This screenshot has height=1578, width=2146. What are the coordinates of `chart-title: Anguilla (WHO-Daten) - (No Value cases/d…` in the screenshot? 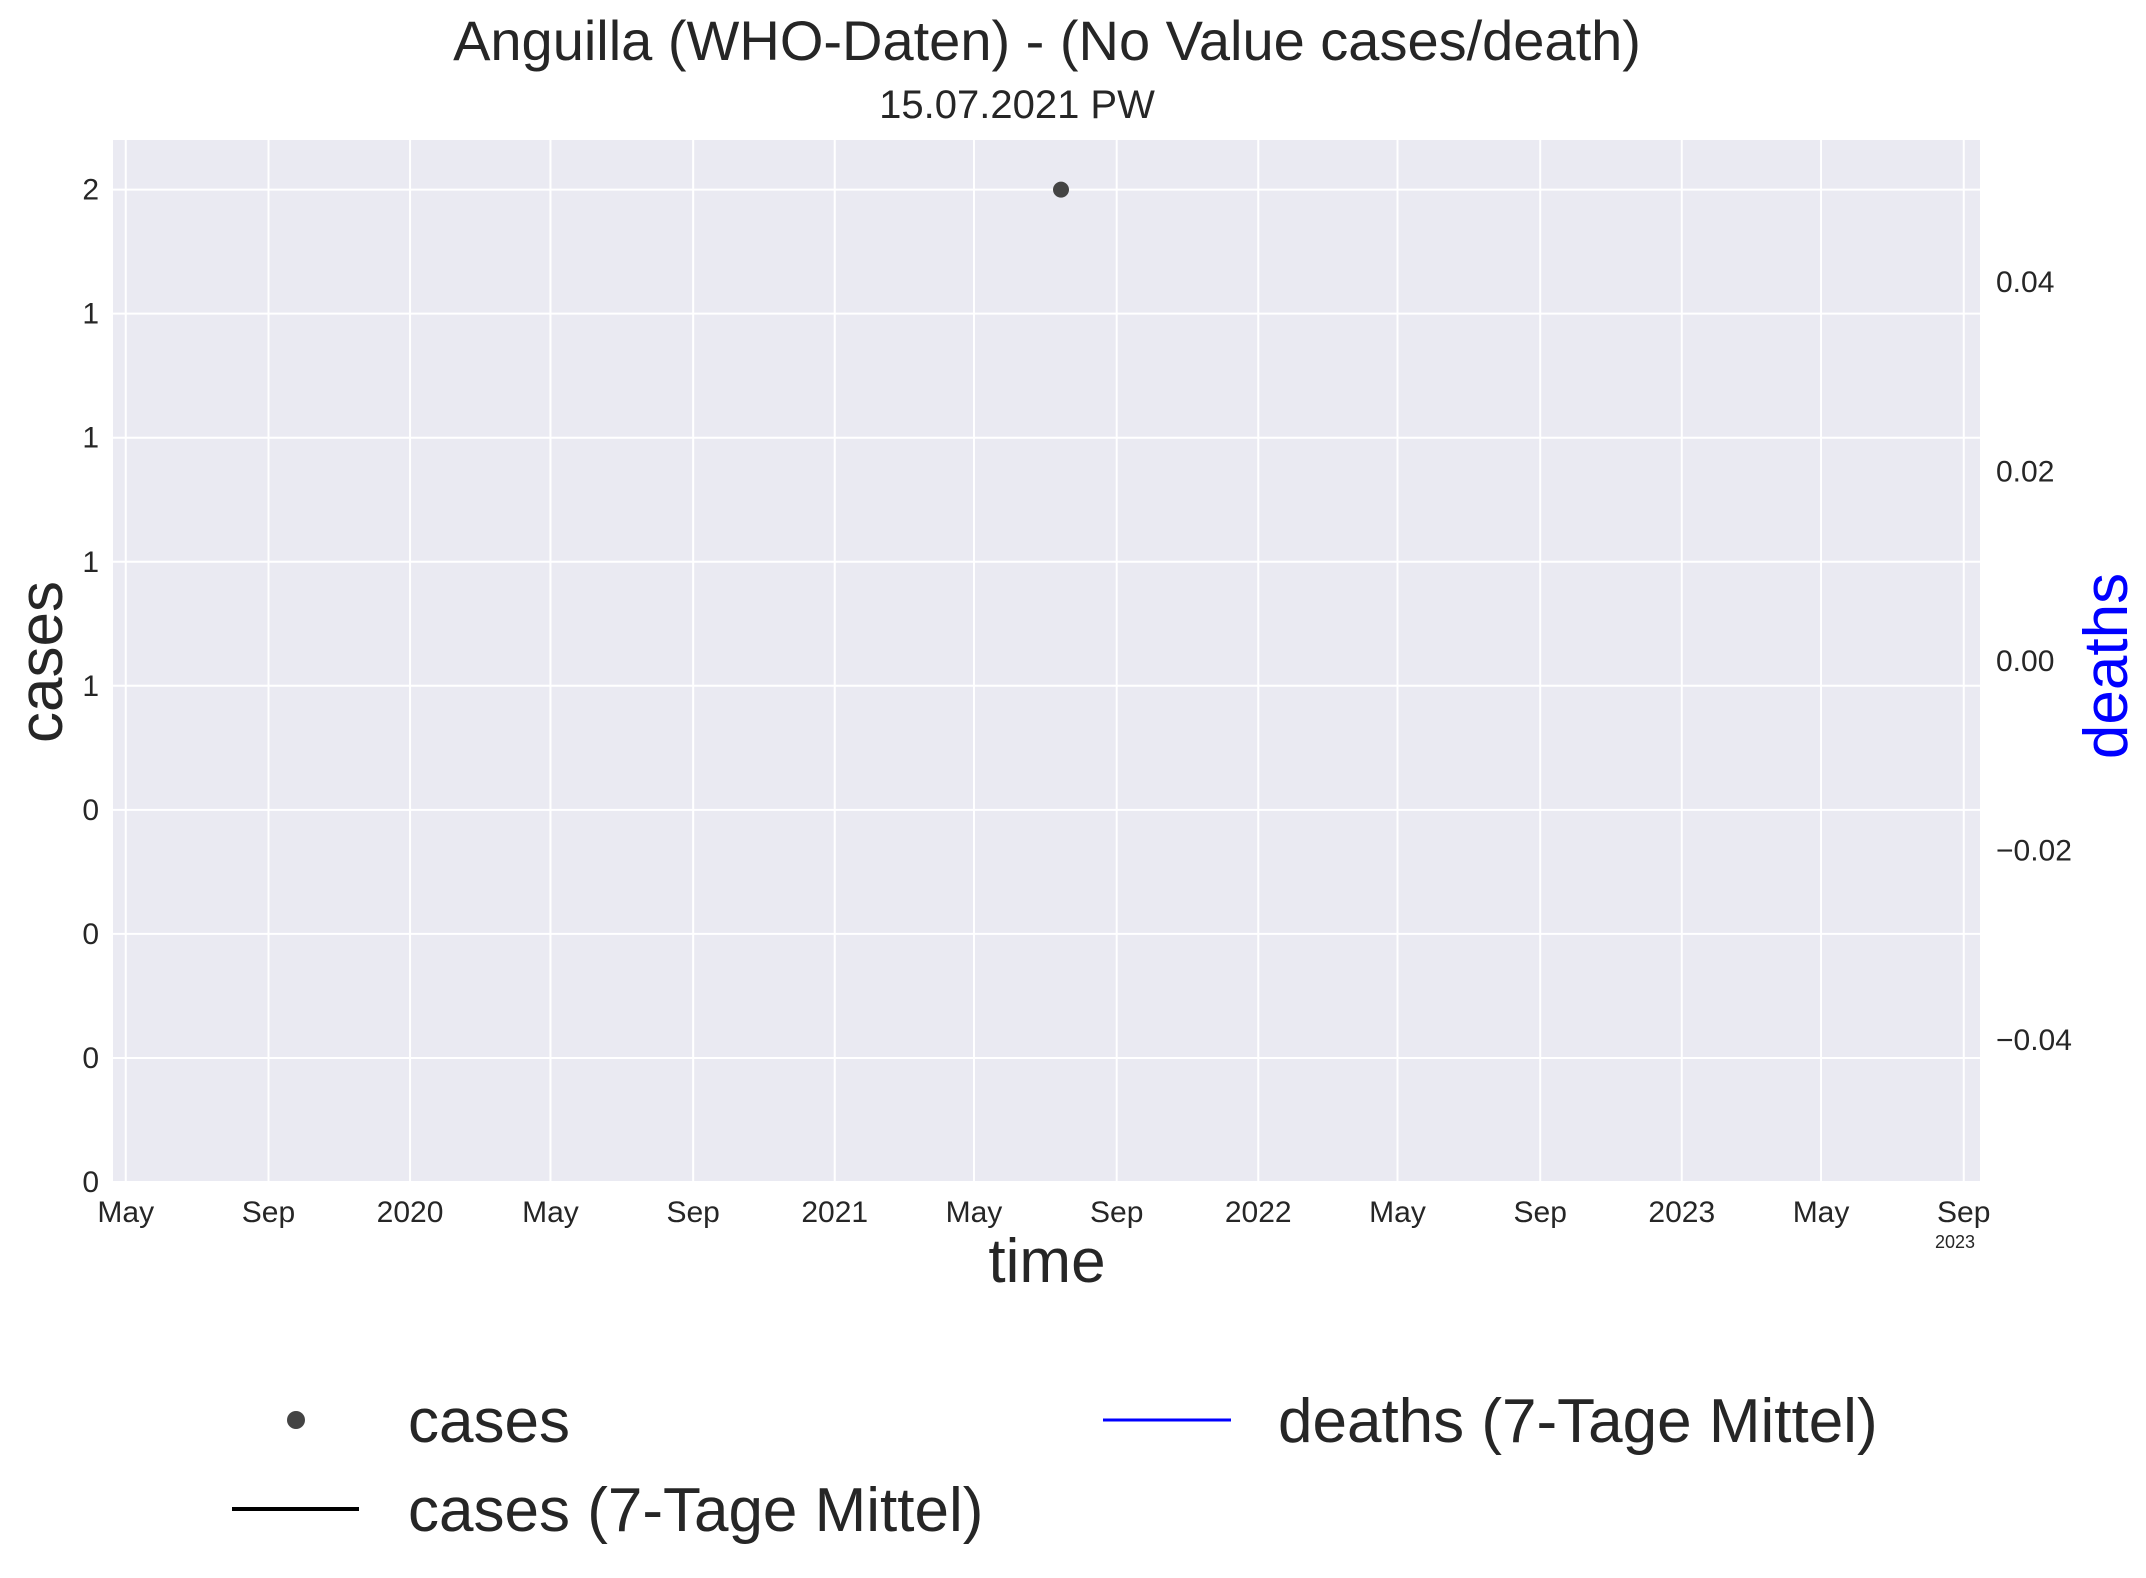 It's located at (1047, 40).